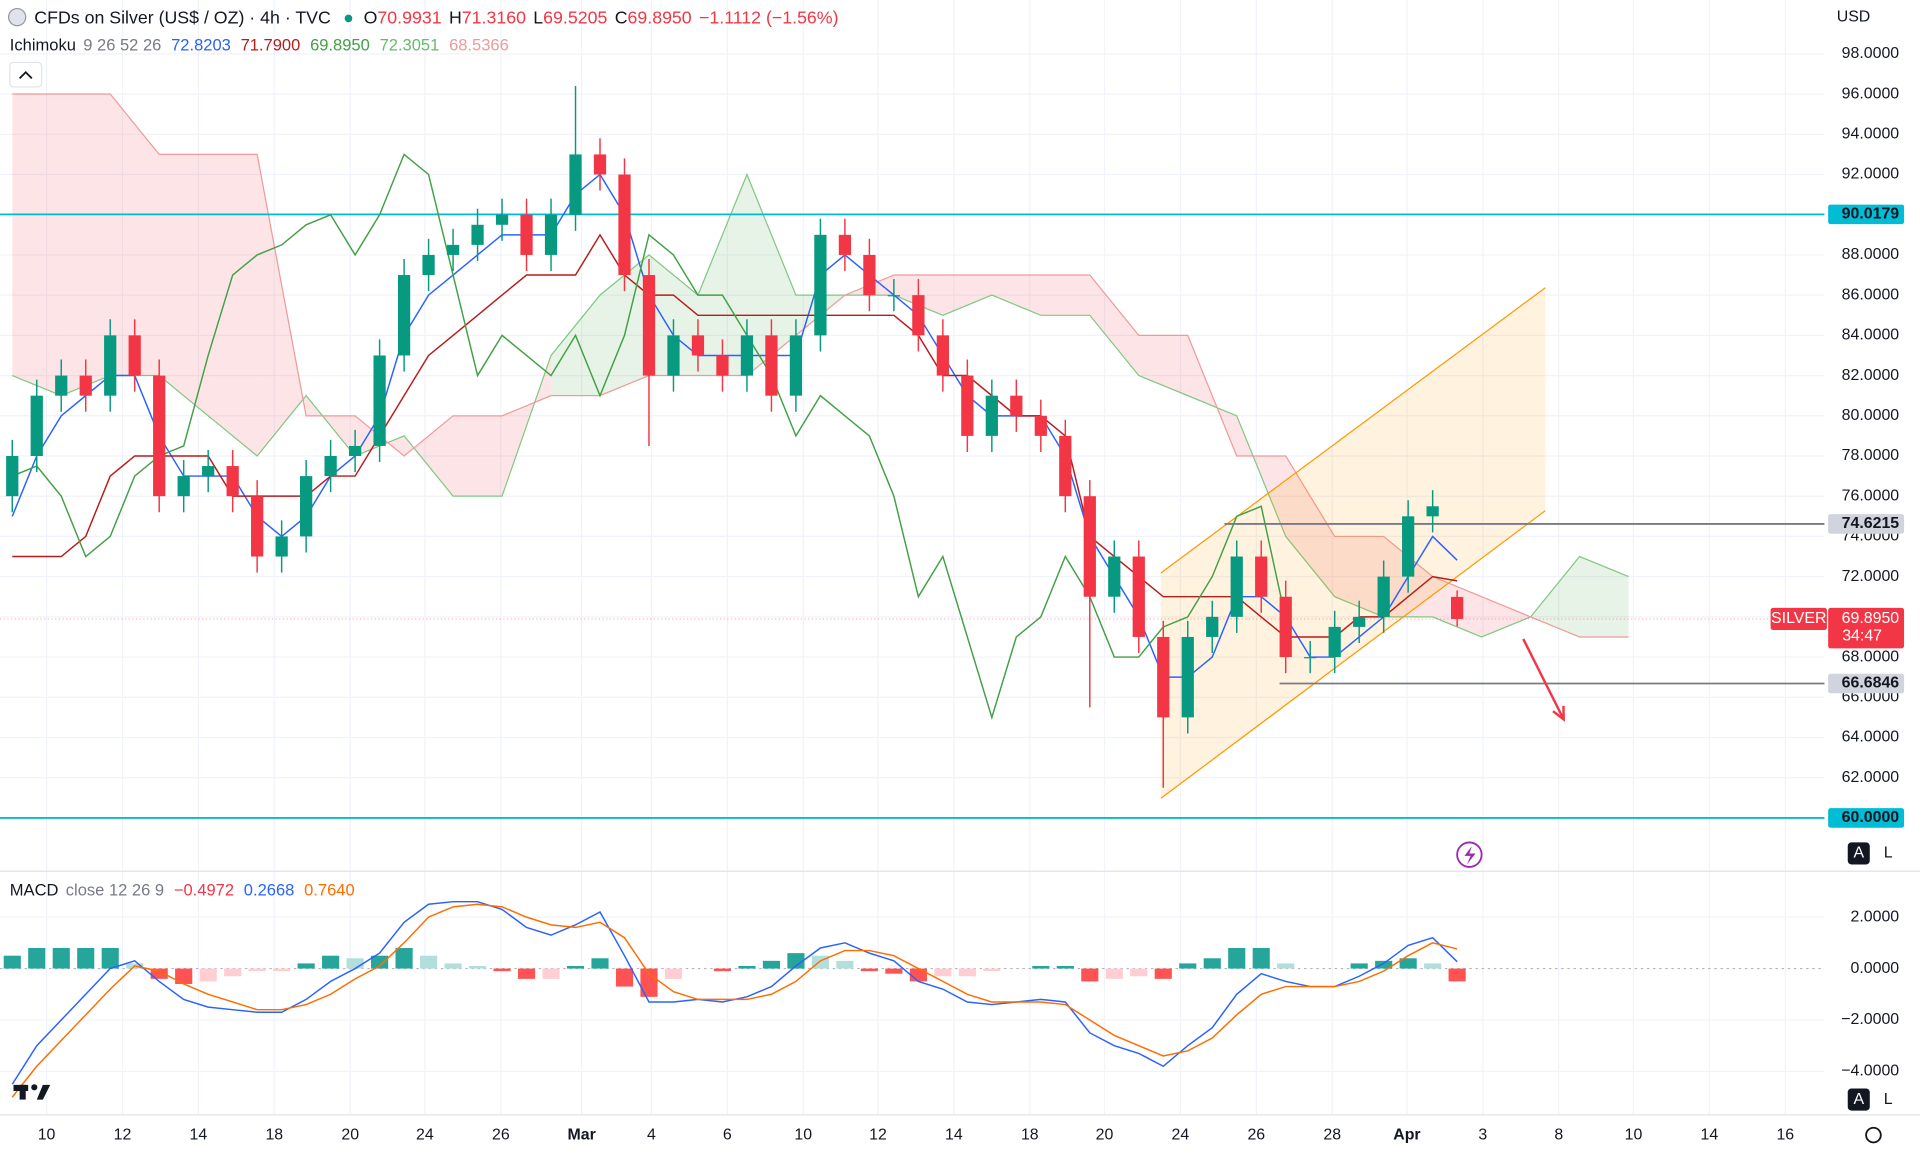 Image resolution: width=1920 pixels, height=1151 pixels. I want to click on y-tick-label: 68.0000, so click(1871, 656).